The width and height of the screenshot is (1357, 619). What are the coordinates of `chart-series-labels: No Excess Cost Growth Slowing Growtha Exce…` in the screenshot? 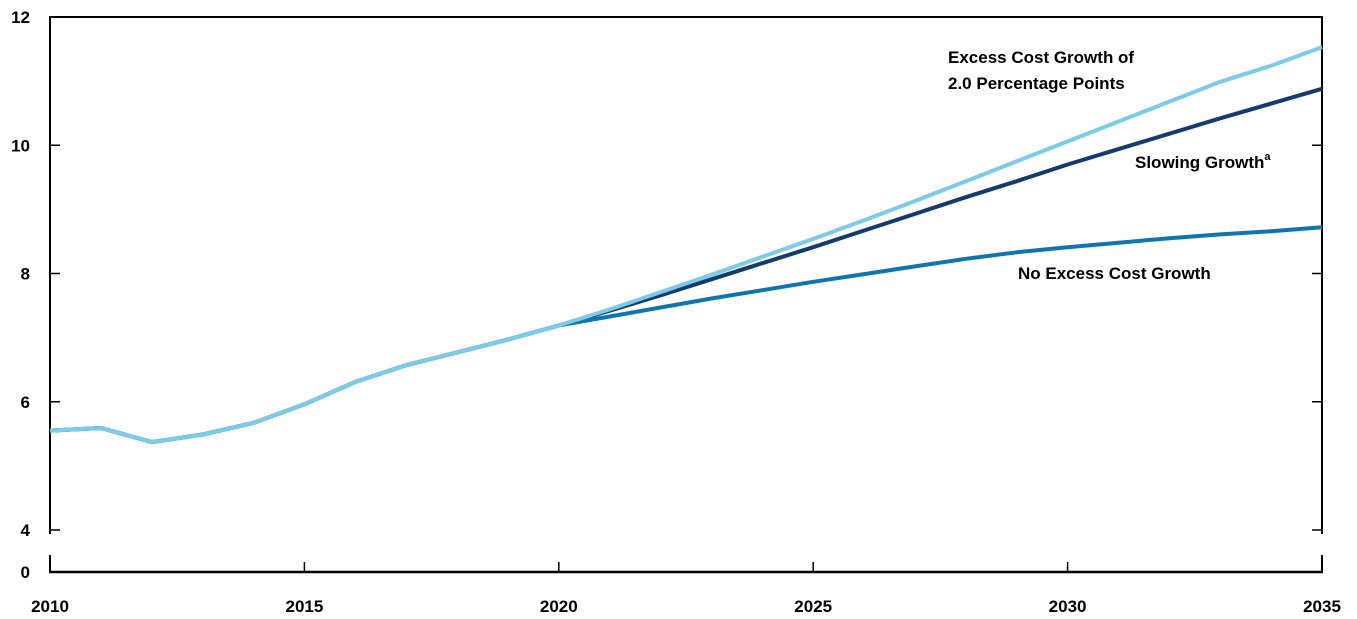 It's located at (1109, 165).